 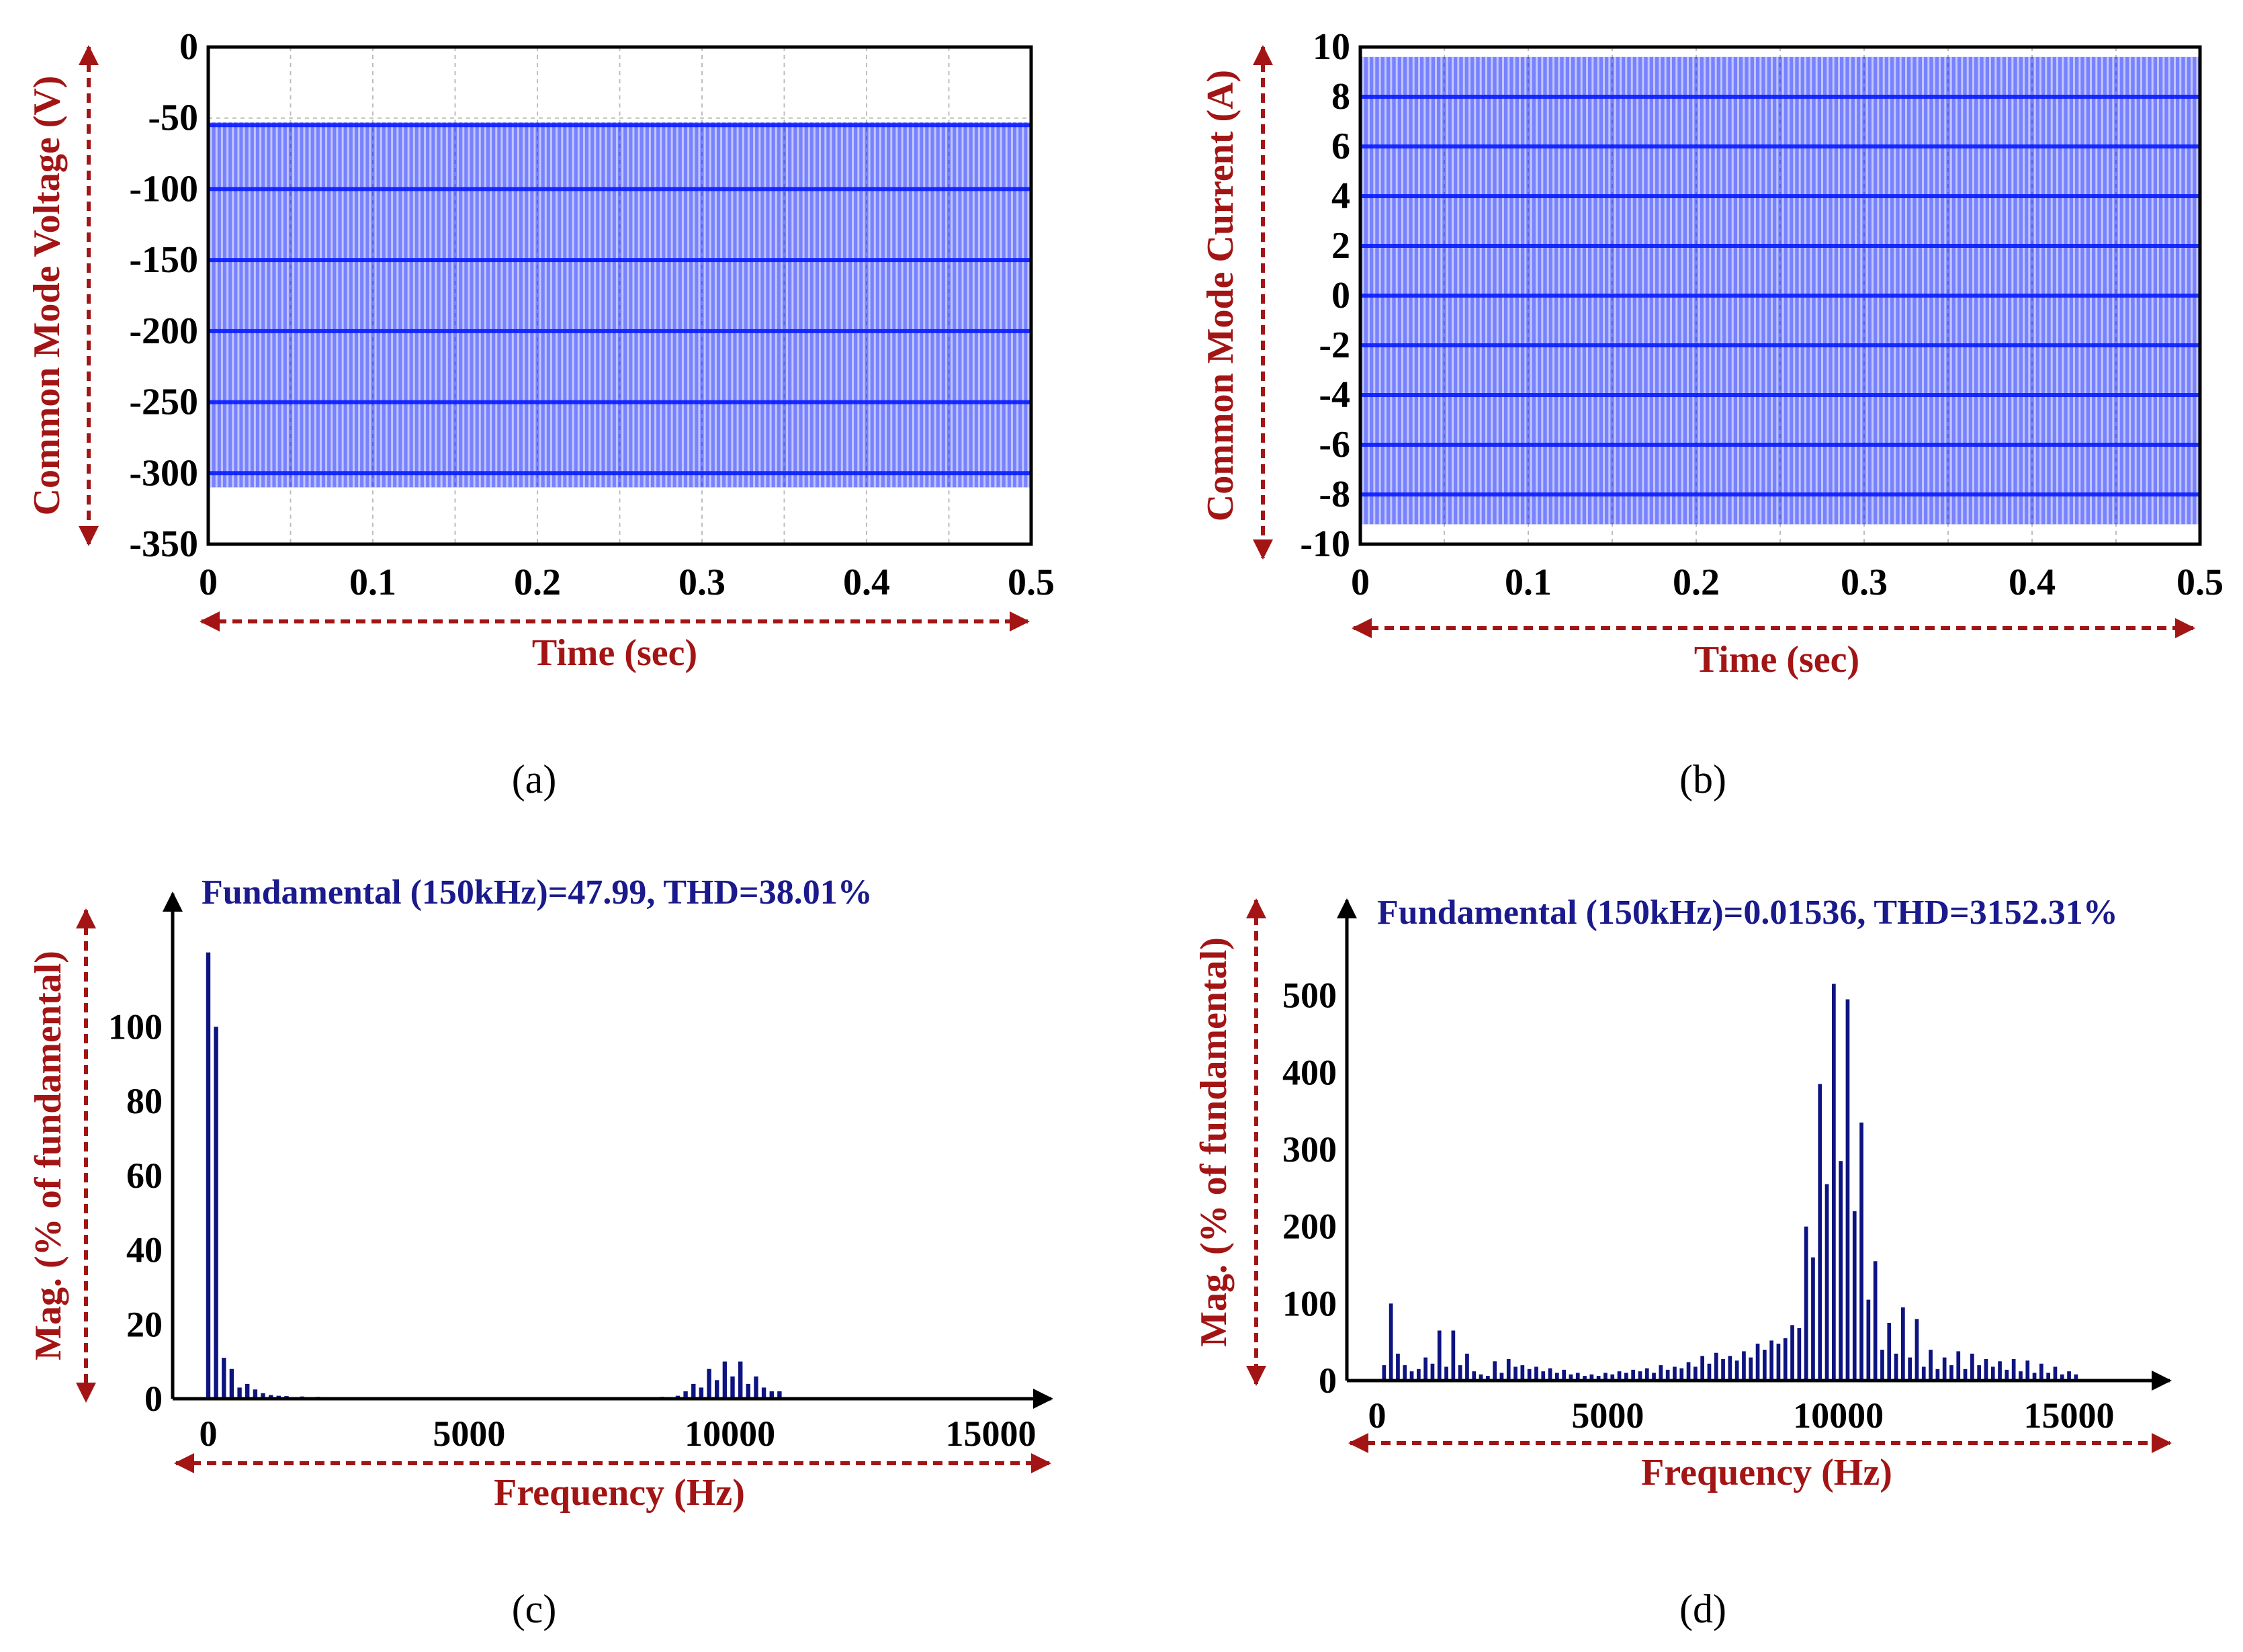 I want to click on chart-c-title: Fundamental (150kHz)=47.99, THD=38.01%, so click(x=538, y=892).